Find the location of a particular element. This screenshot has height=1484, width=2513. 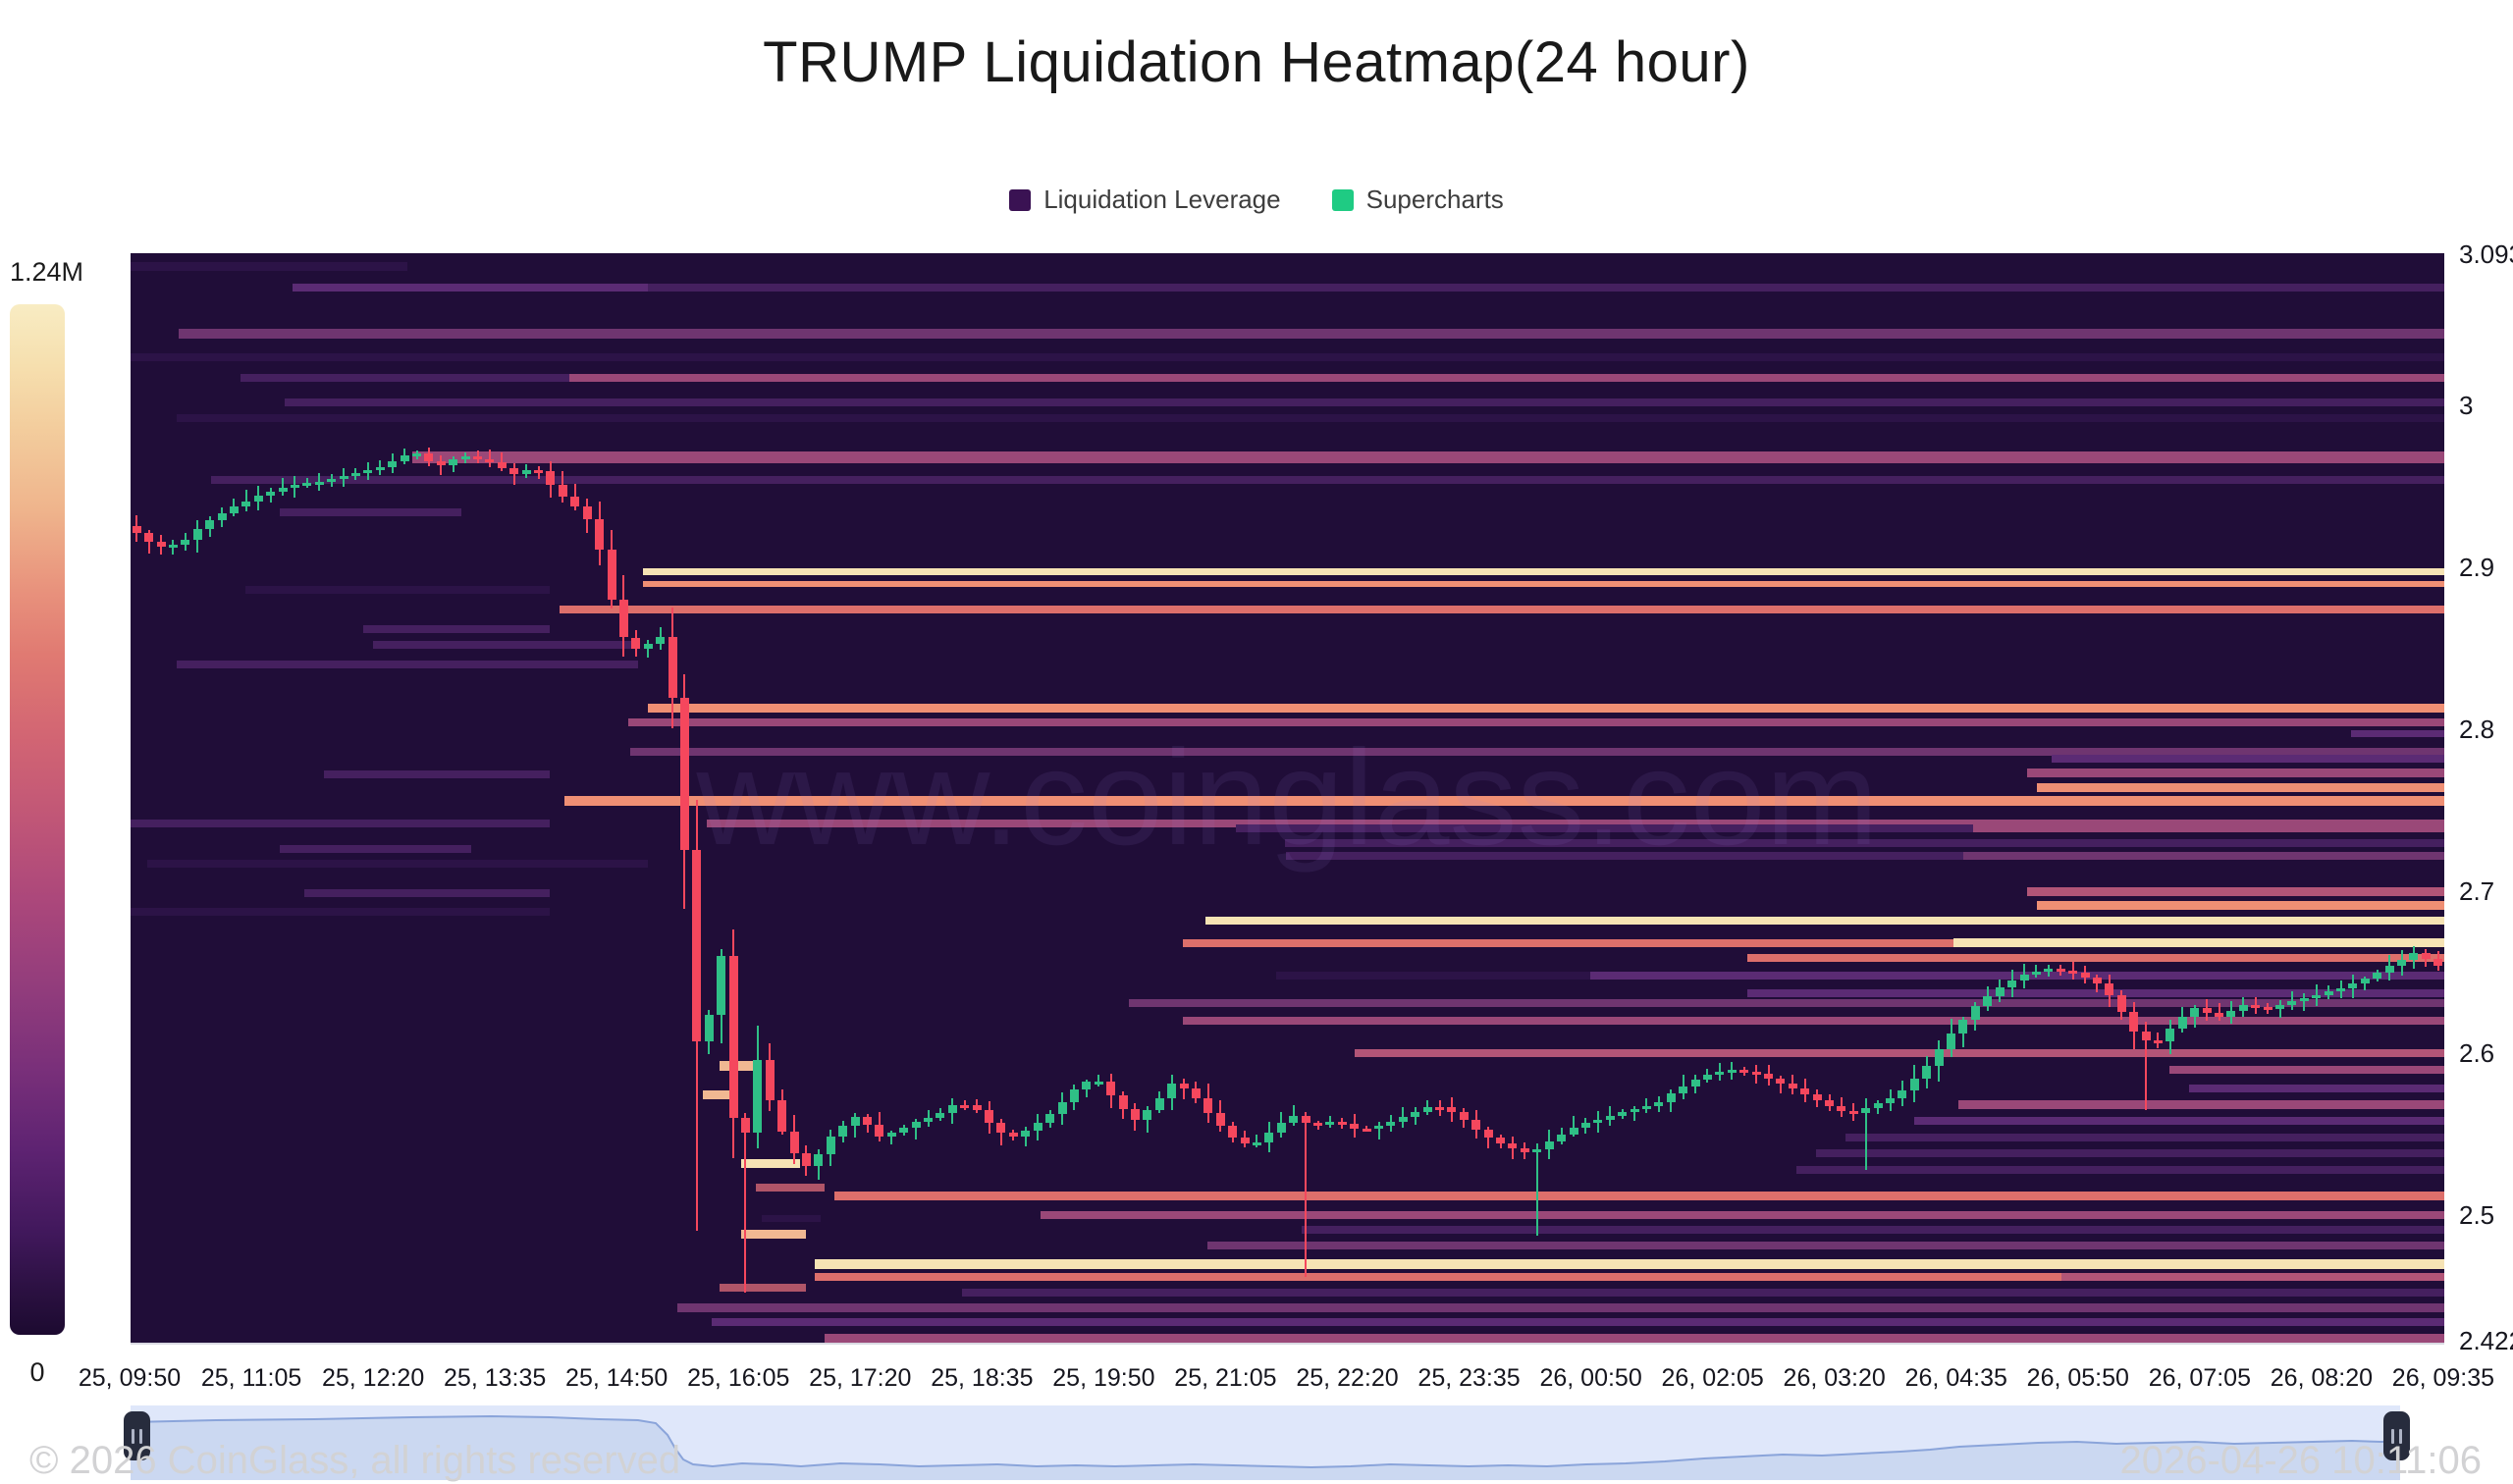

time-axis-label: 25, 14:50 is located at coordinates (616, 1378).